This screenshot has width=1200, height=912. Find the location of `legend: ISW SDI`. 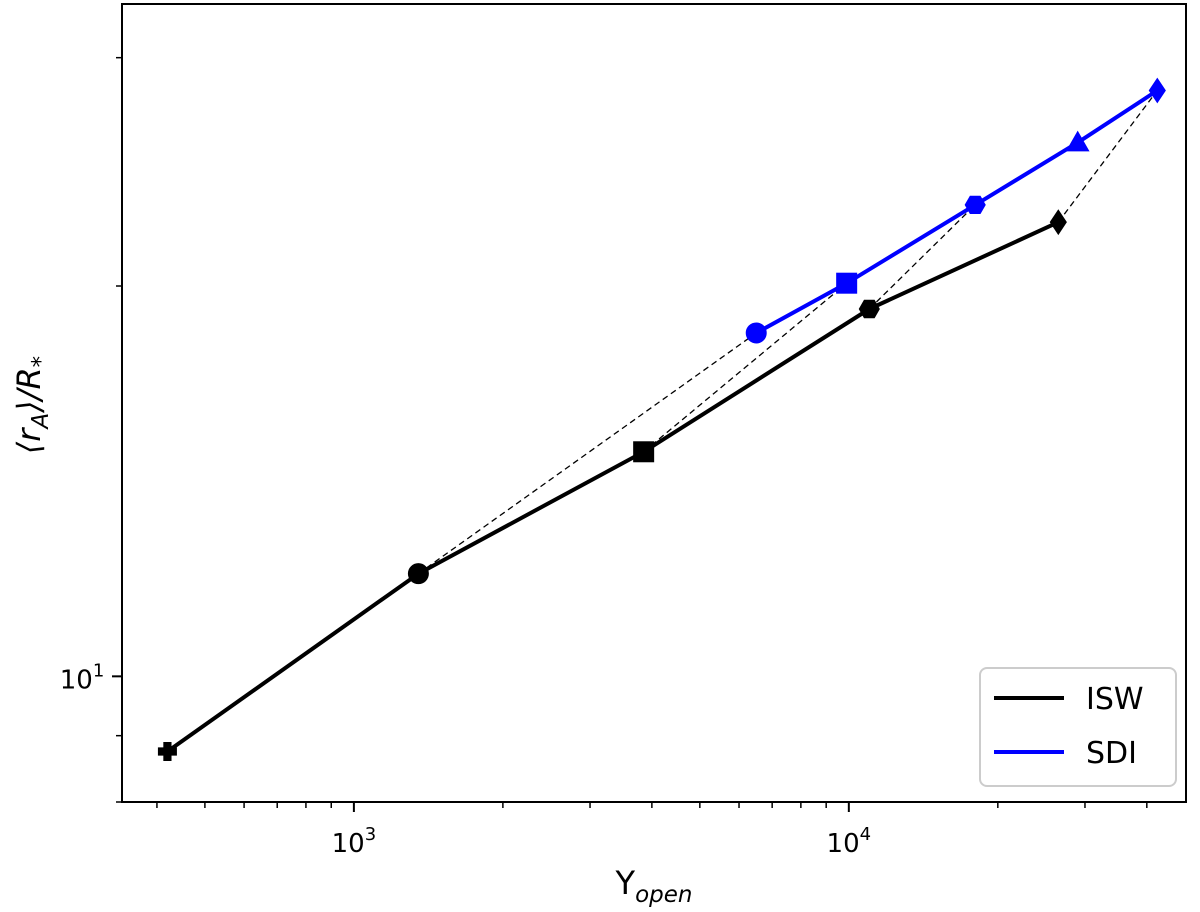

legend: ISW SDI is located at coordinates (1078, 727).